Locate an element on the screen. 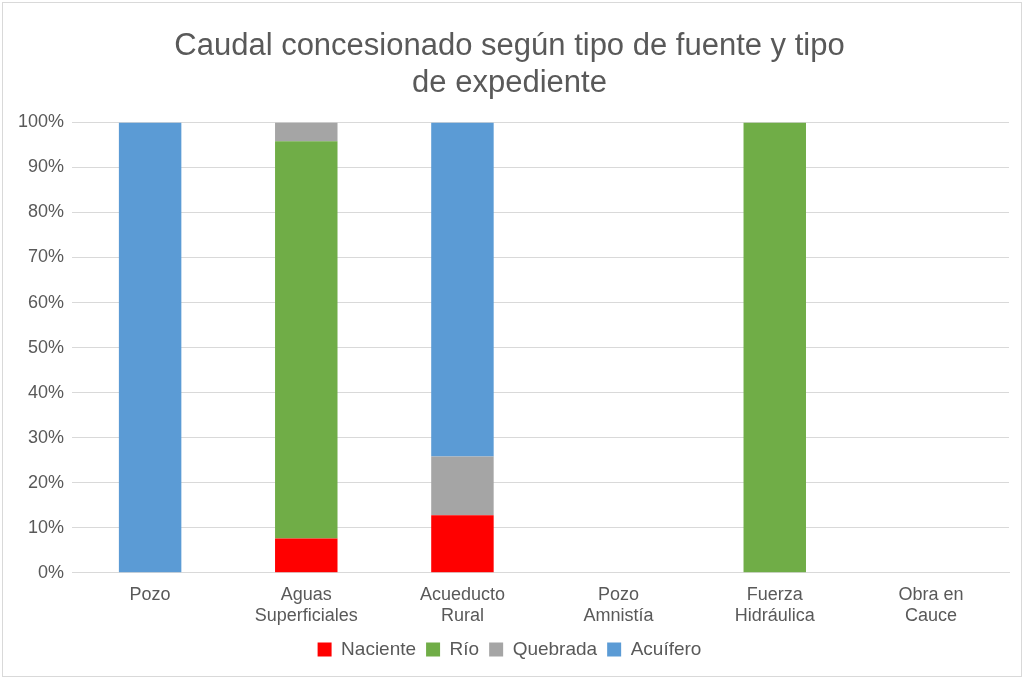  x-tick-label: Fuerza Hidráulica is located at coordinates (775, 604).